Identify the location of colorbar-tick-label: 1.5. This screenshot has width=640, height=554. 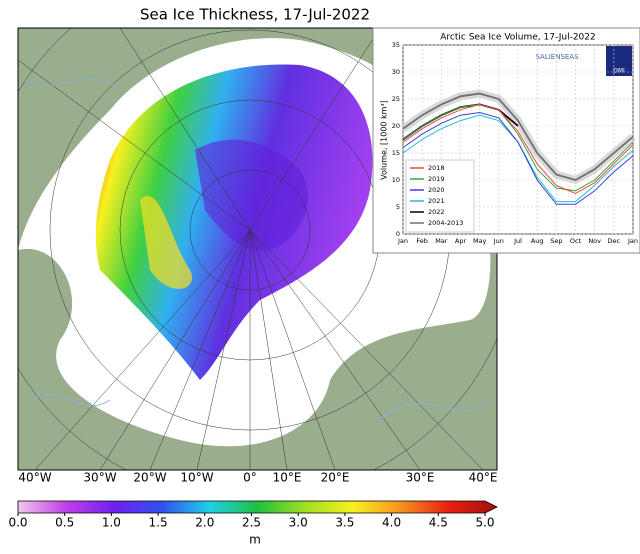
(158, 523).